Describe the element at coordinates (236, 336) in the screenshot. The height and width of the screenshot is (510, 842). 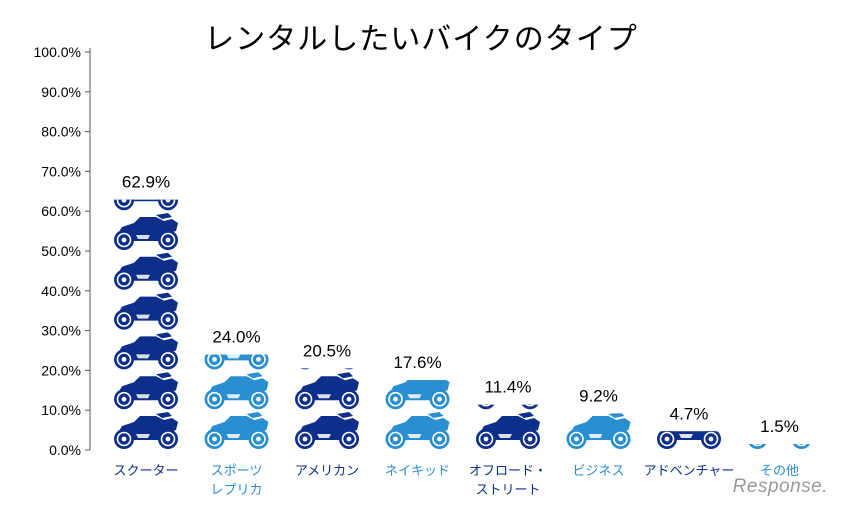
I see `value-label: 24.0%` at that location.